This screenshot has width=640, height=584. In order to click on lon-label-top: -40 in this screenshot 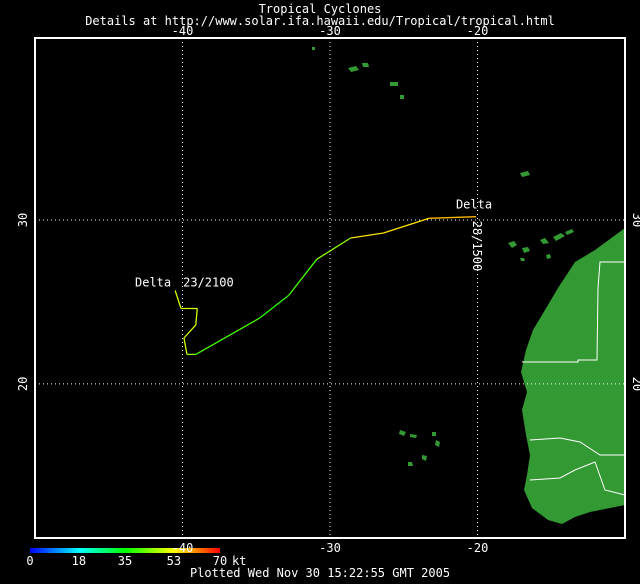, I will do `click(183, 31)`.